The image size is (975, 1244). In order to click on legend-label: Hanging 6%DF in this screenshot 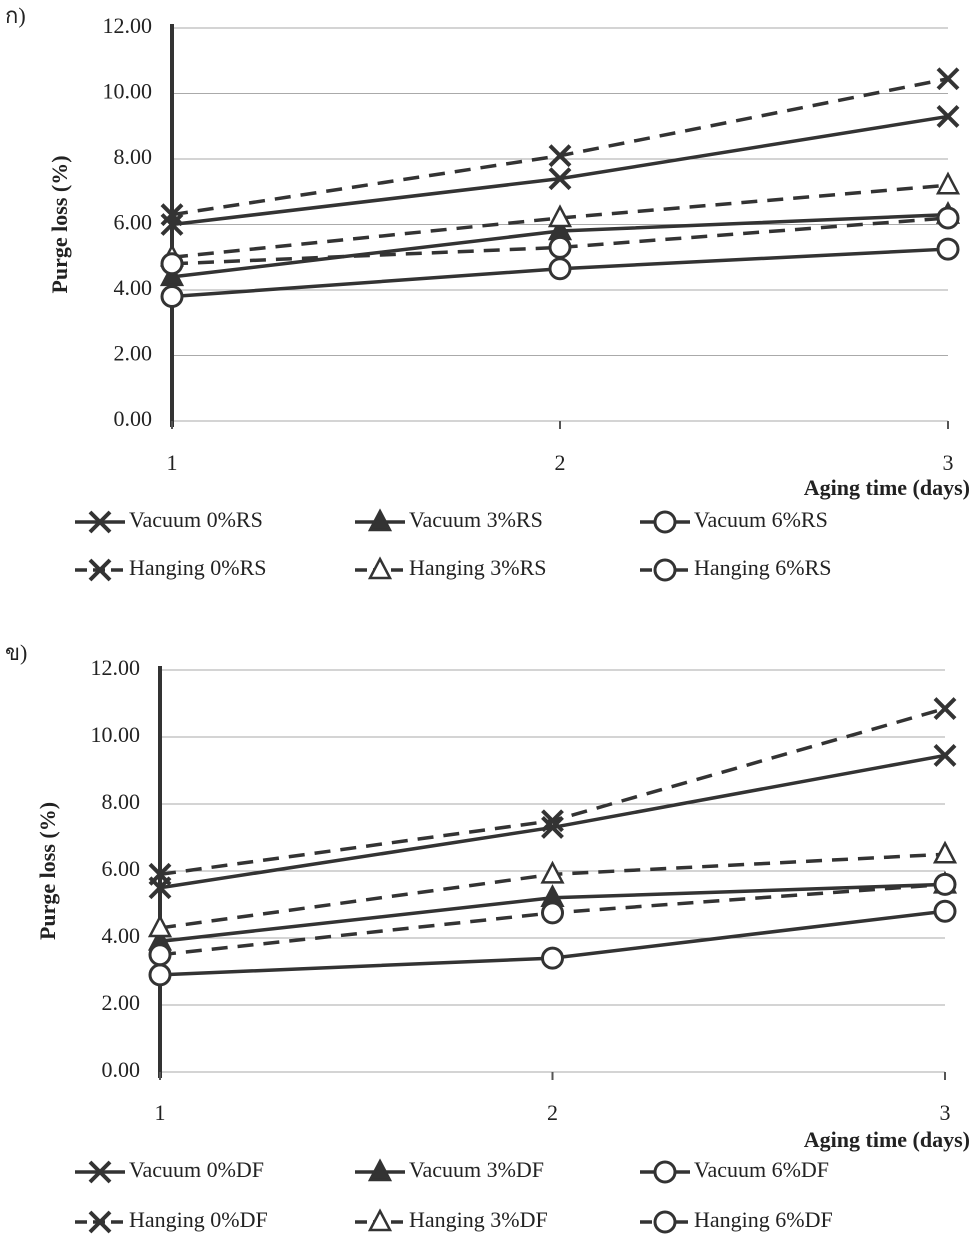, I will do `click(763, 1219)`.